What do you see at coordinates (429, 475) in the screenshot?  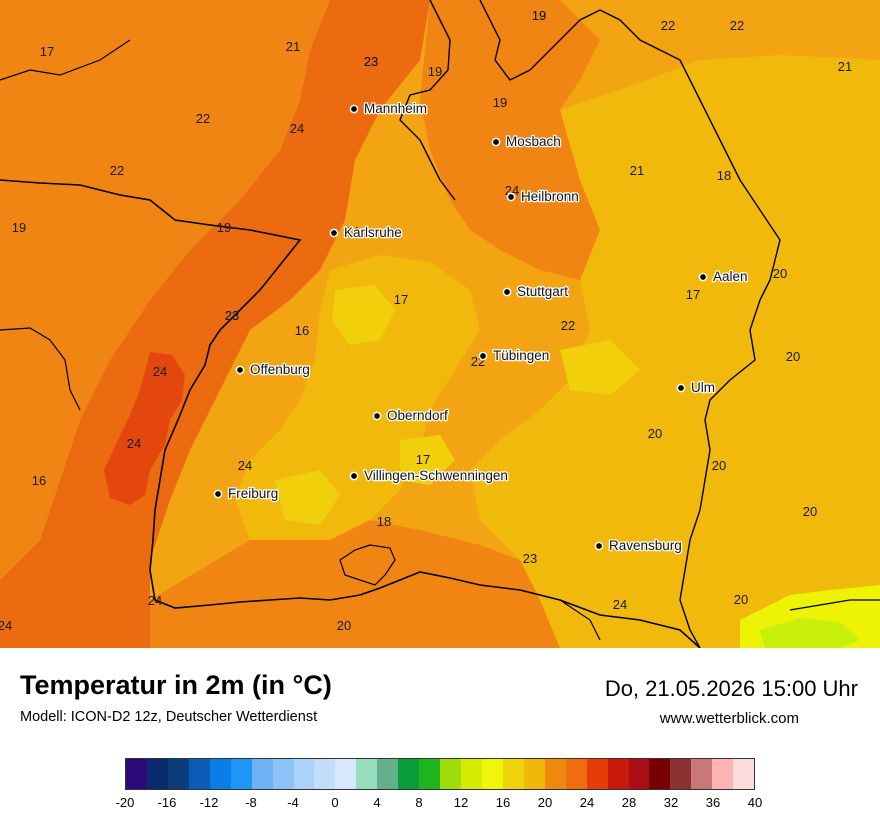 I see `city-marker: Villingen-Schwenningen` at bounding box center [429, 475].